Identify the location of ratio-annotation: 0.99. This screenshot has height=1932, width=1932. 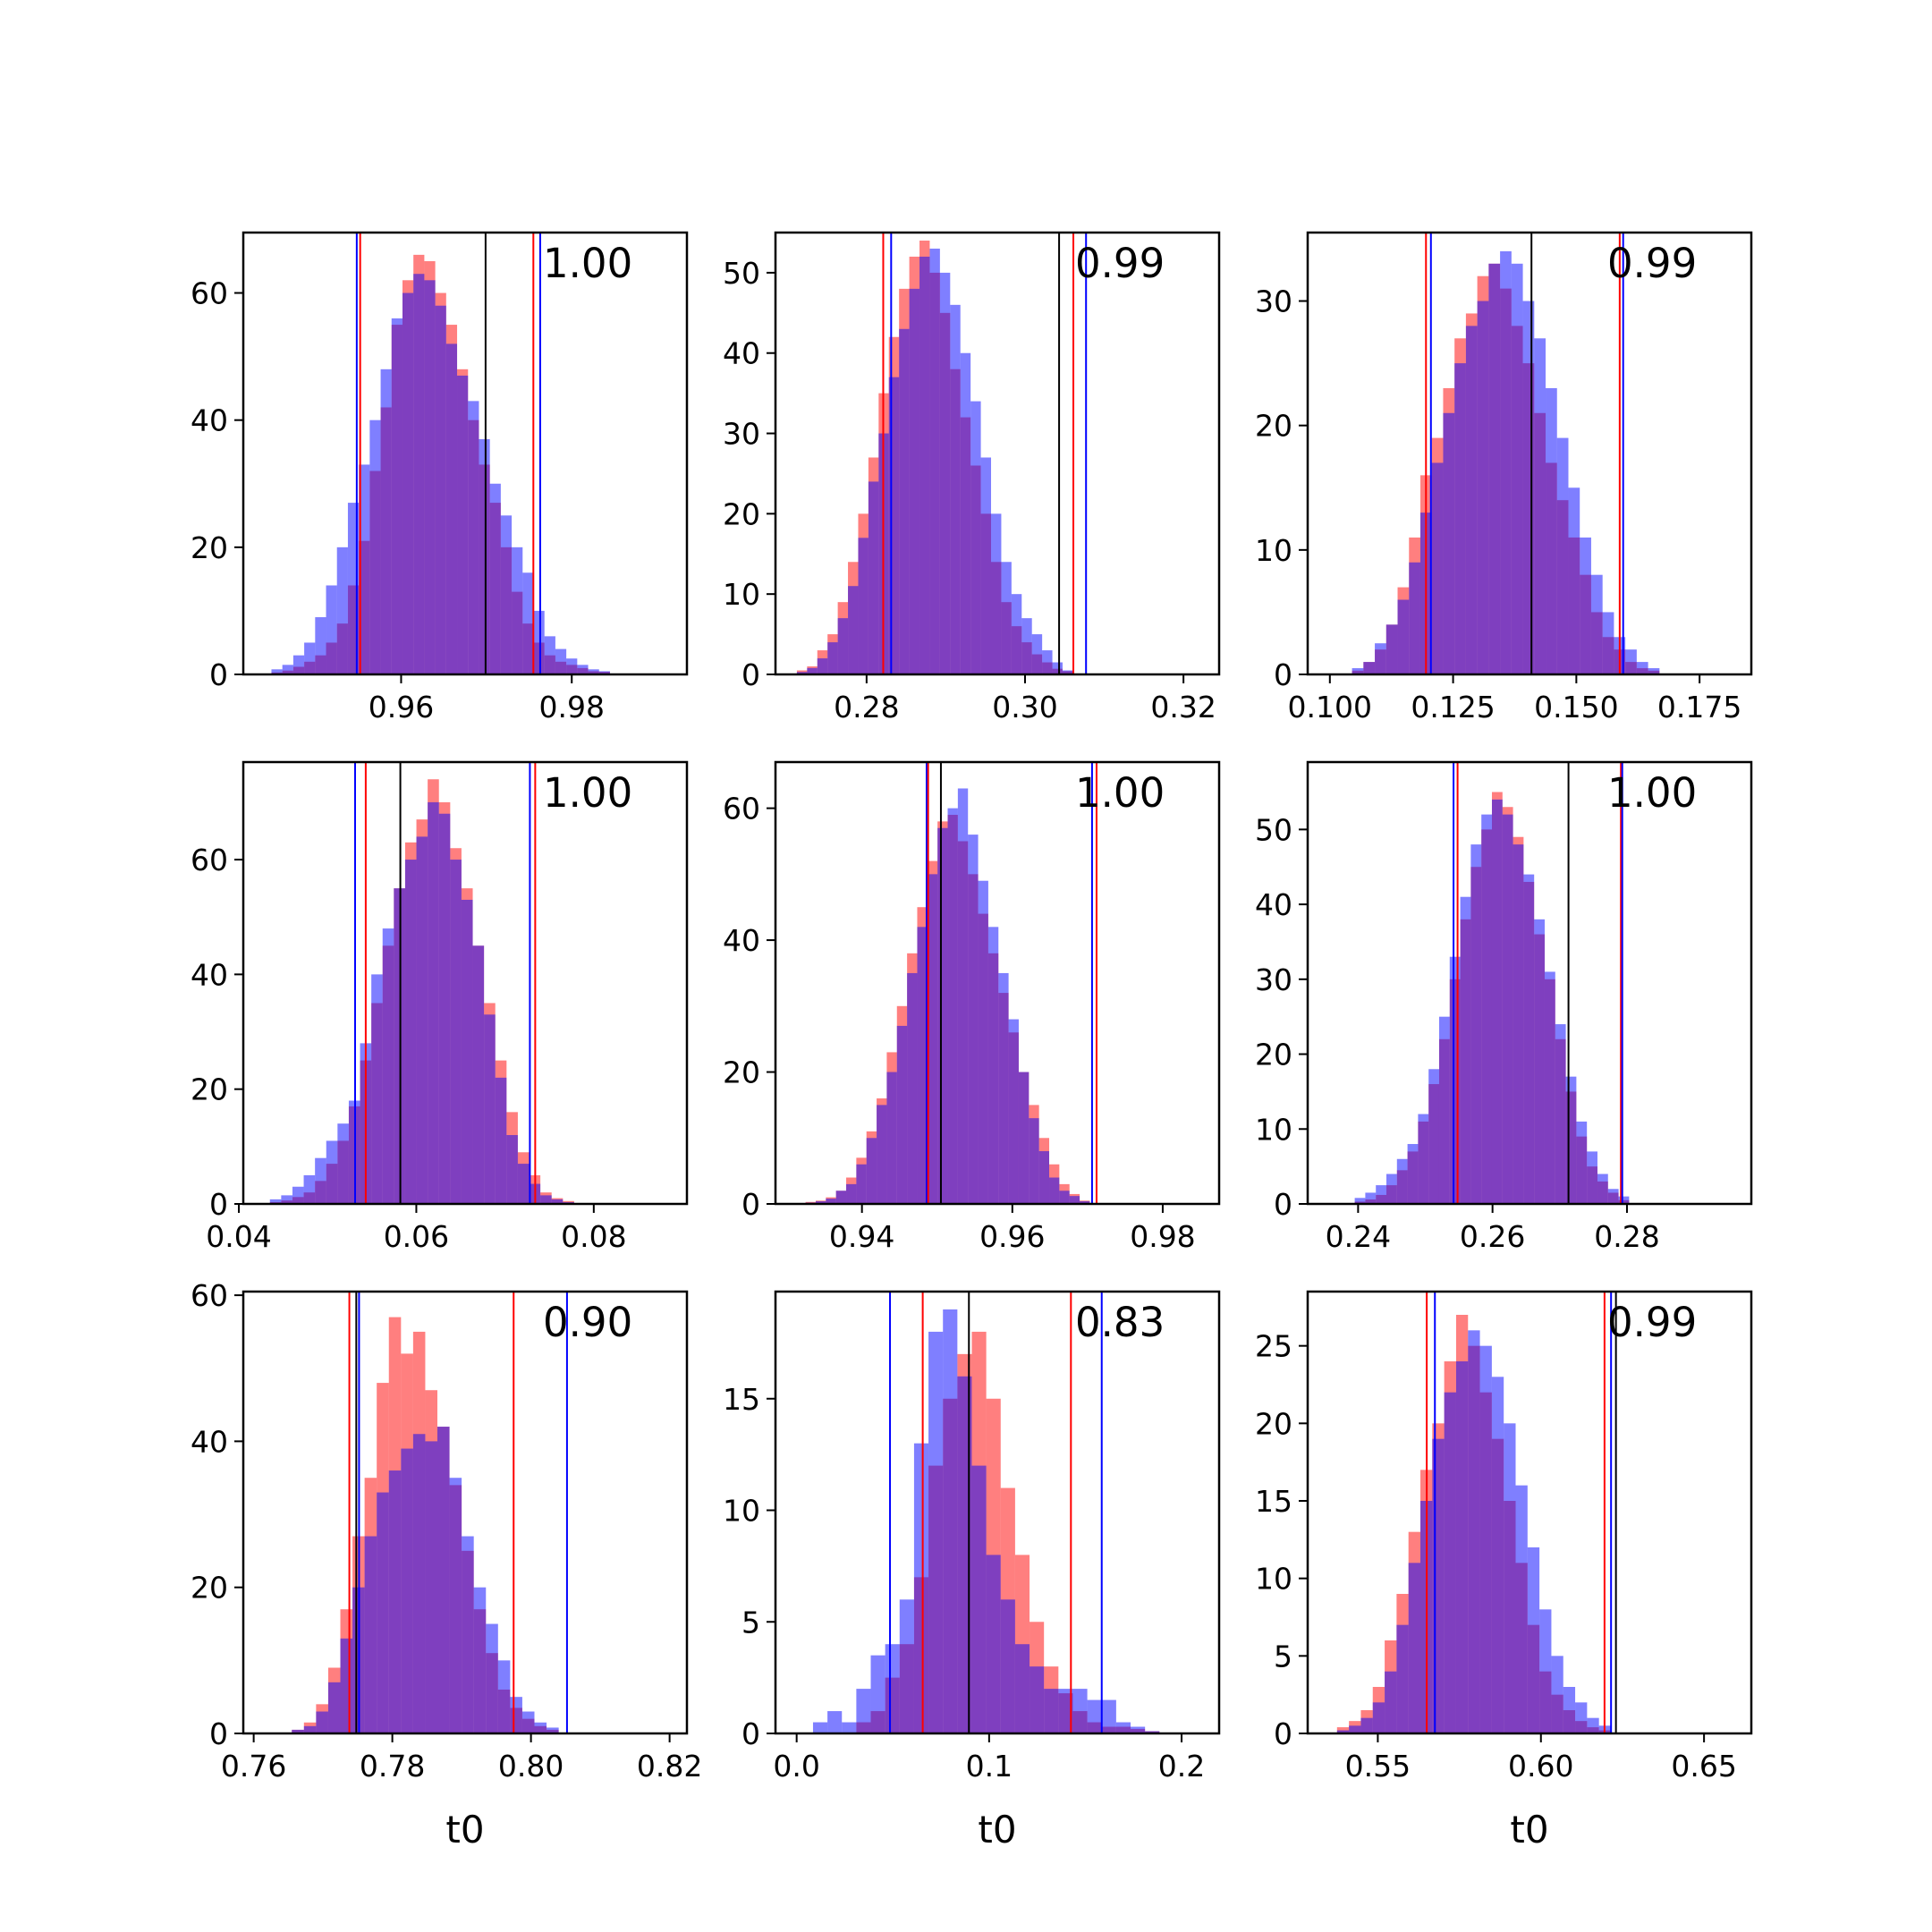
(1120, 263).